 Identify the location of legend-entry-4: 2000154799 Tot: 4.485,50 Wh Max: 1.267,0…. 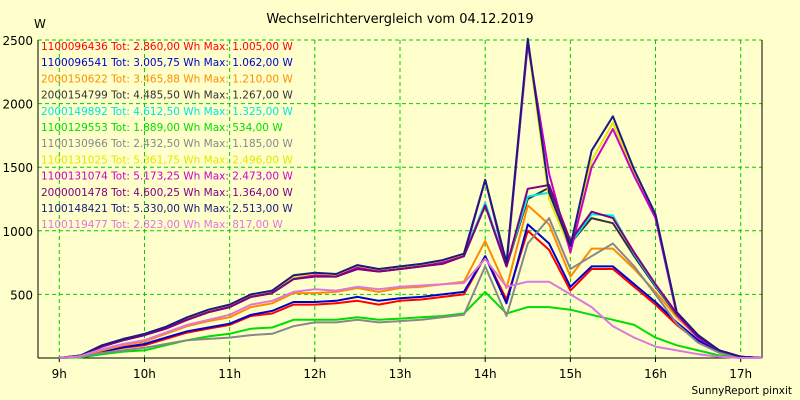
(167, 96).